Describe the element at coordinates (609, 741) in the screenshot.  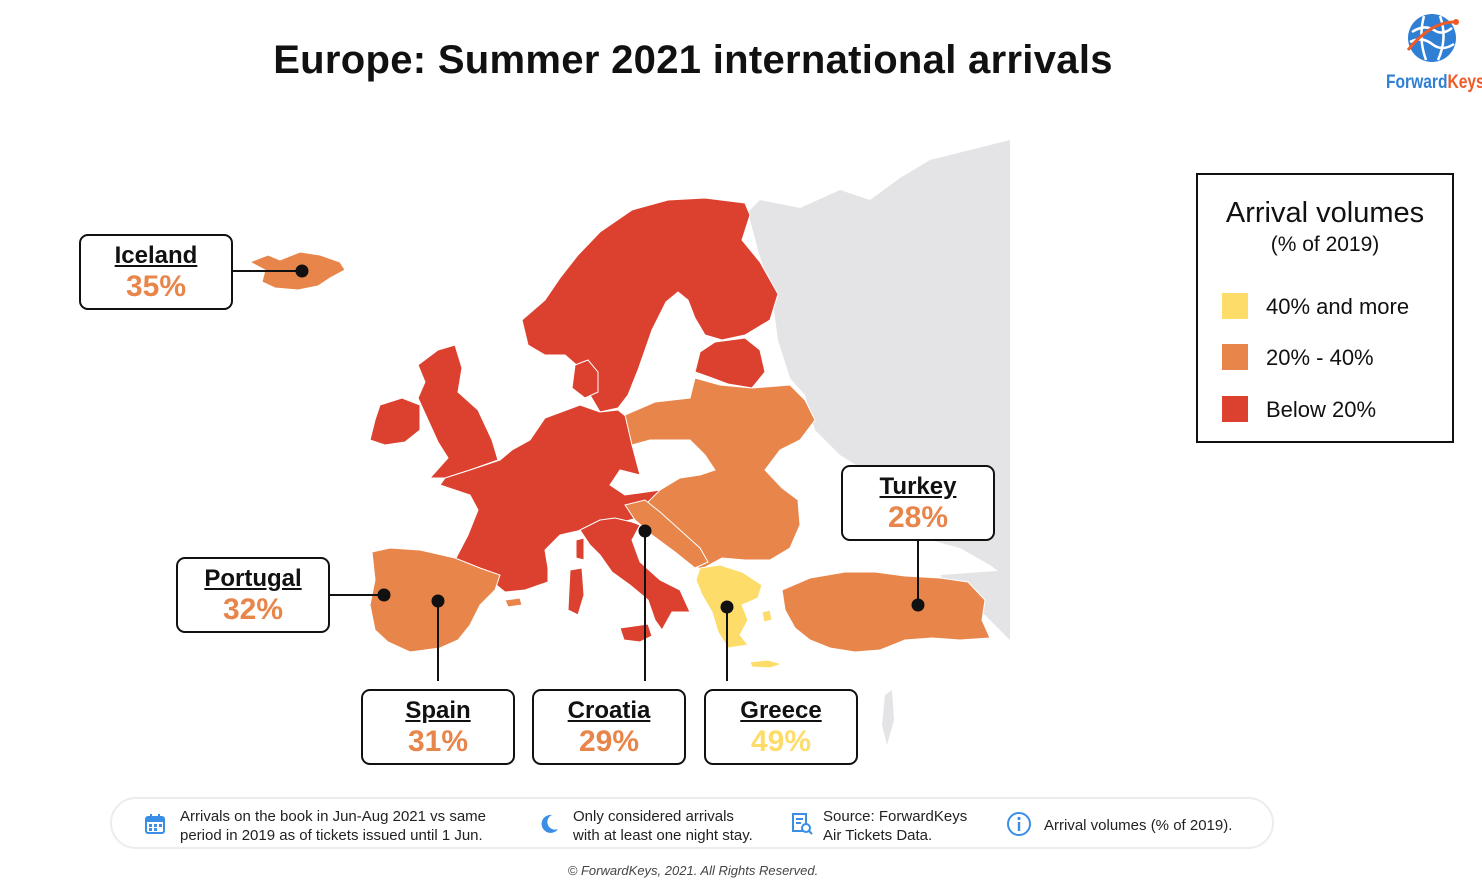
I see `callout-croatia-value: 29%` at that location.